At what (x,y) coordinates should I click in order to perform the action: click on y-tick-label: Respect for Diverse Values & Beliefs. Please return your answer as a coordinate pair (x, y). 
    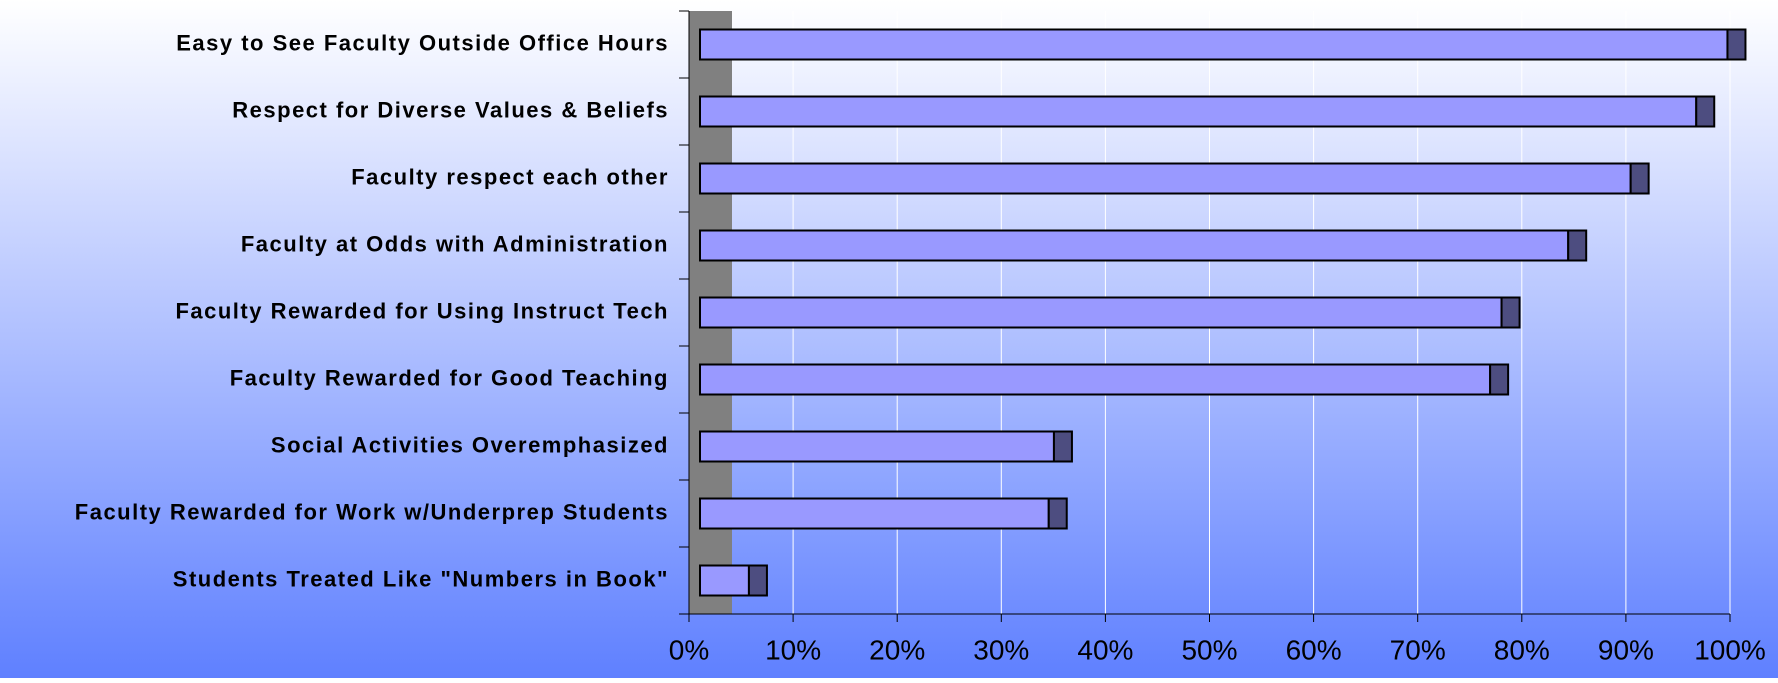
    Looking at the image, I should click on (450, 109).